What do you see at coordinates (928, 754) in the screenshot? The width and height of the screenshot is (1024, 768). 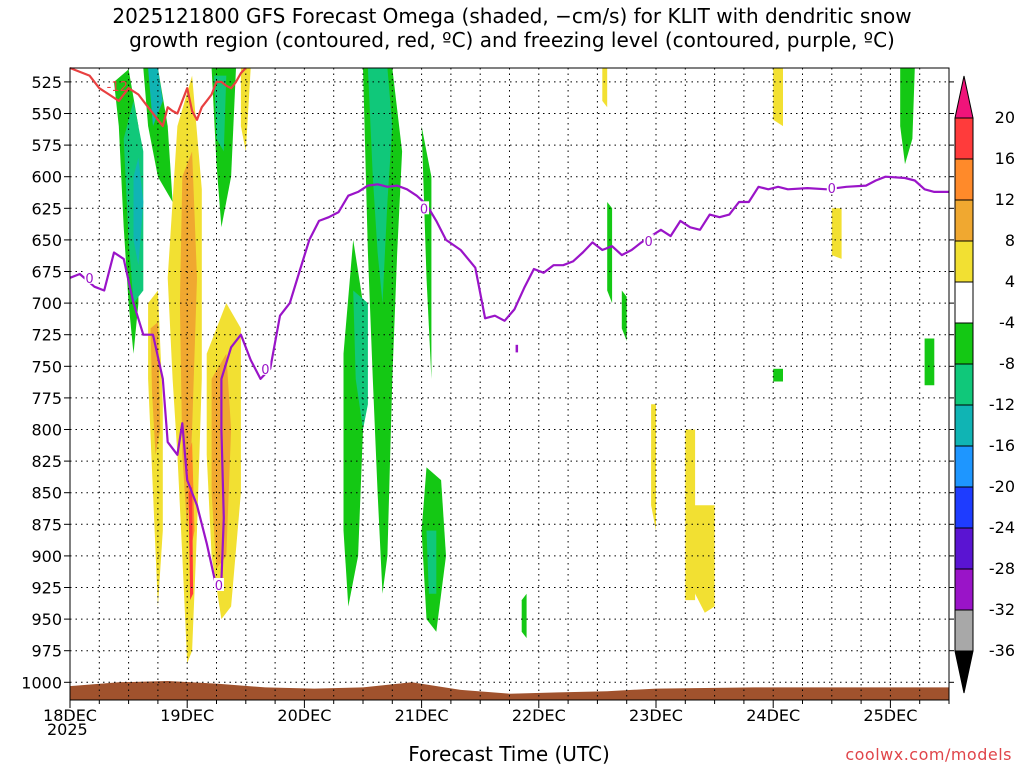 I see `credit-text: coolwx.com/models` at bounding box center [928, 754].